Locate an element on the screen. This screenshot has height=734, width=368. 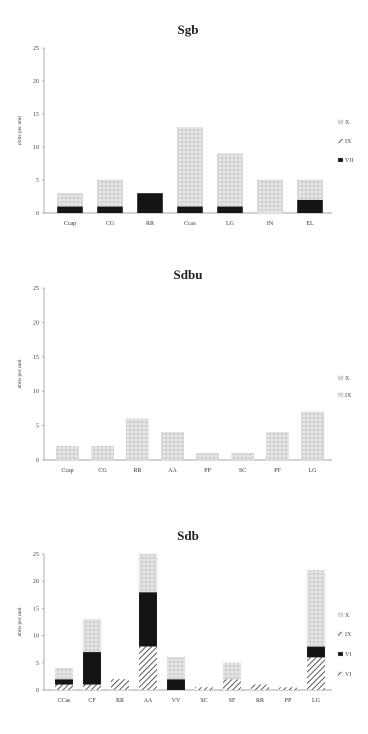
bar-VI-solid-AA is located at coordinates (148, 619).